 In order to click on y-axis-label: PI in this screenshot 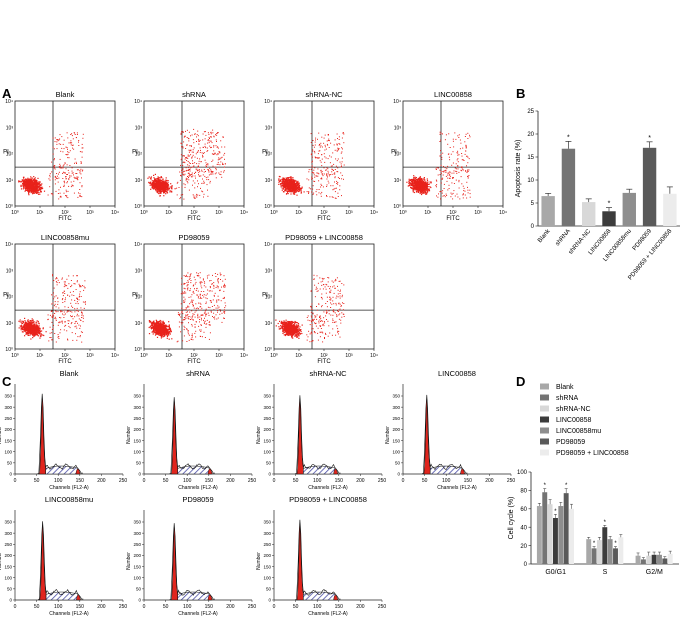, I will do `click(6, 153)`.